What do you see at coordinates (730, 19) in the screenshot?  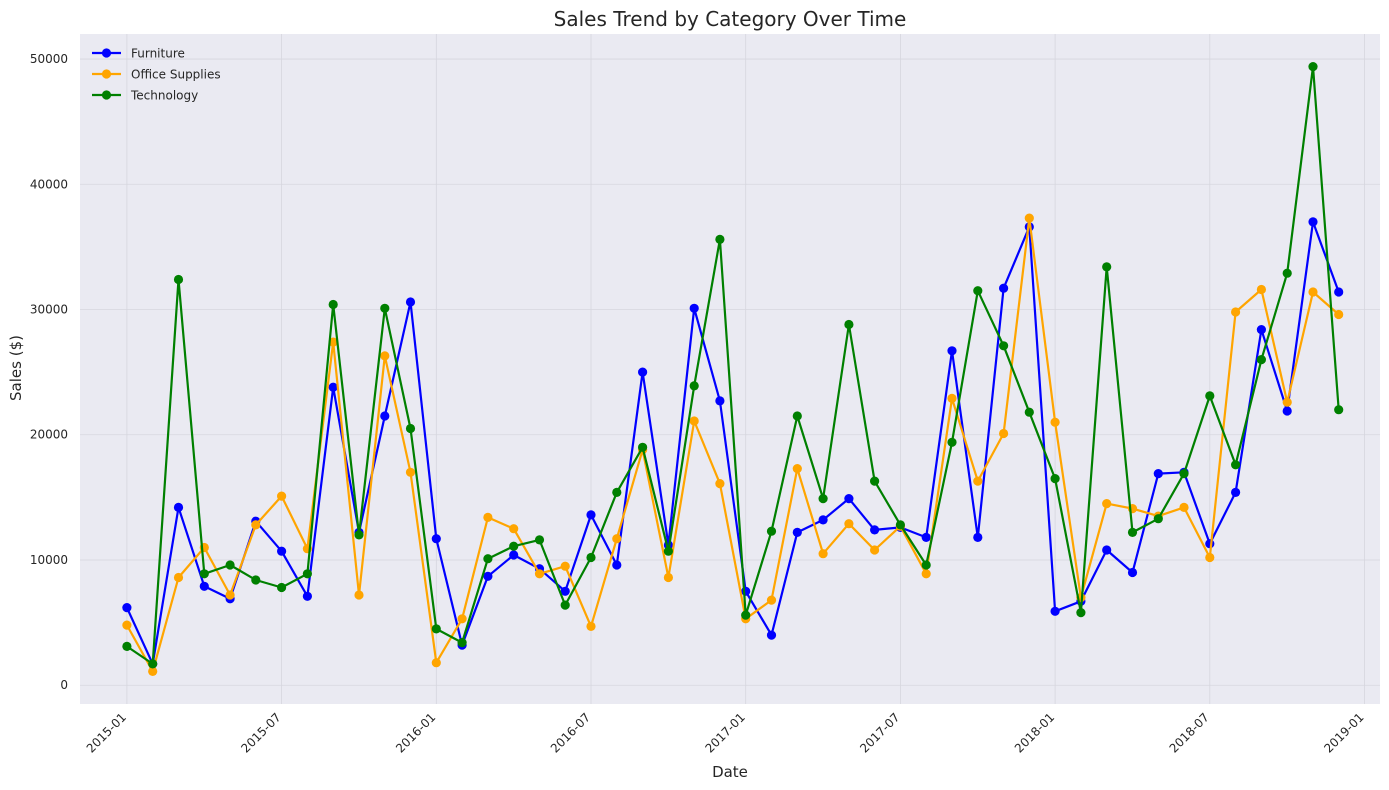 I see `chart-title: Sales Trend by Category Over Time` at bounding box center [730, 19].